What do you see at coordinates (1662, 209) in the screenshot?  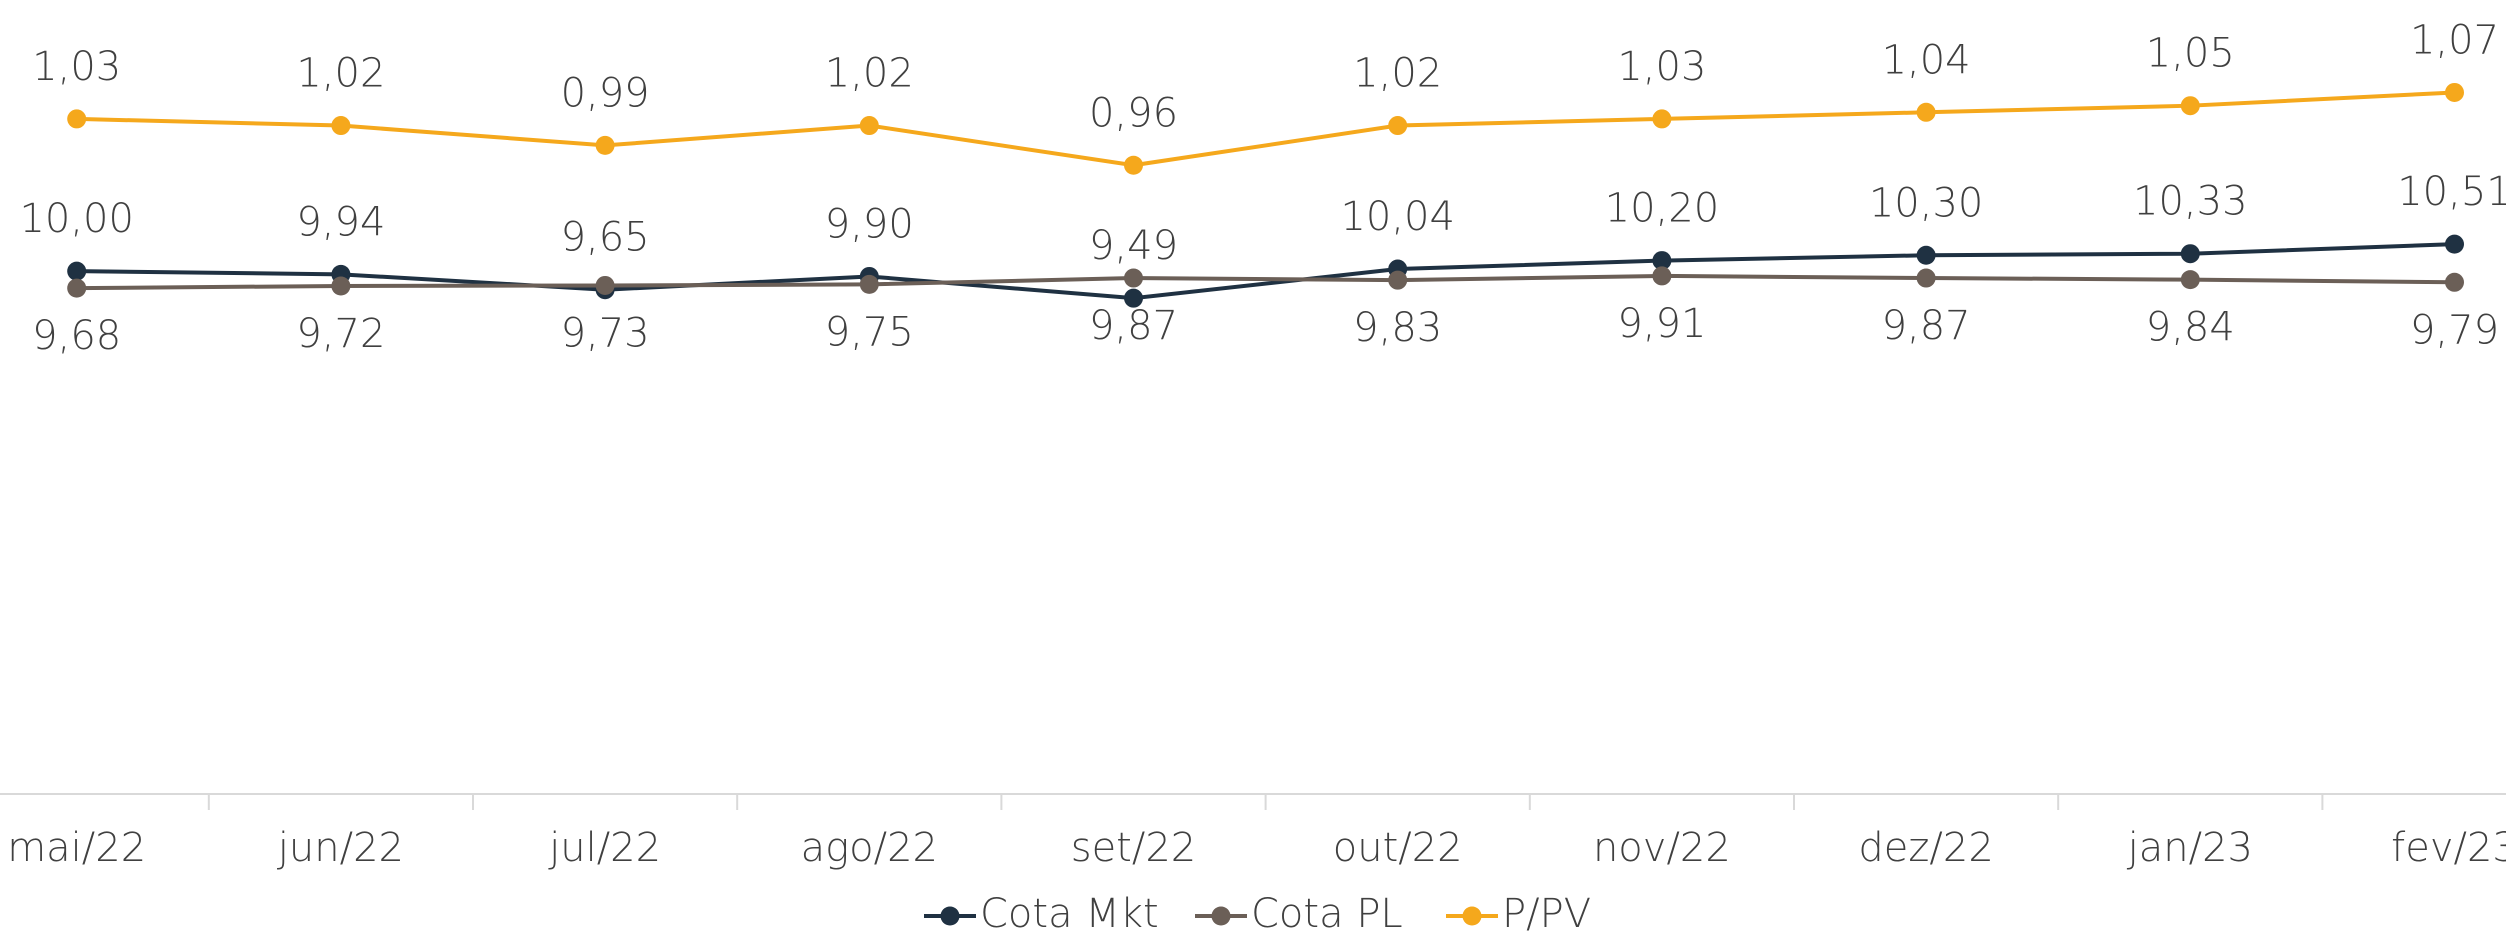 I see `data-label: 10,20` at bounding box center [1662, 209].